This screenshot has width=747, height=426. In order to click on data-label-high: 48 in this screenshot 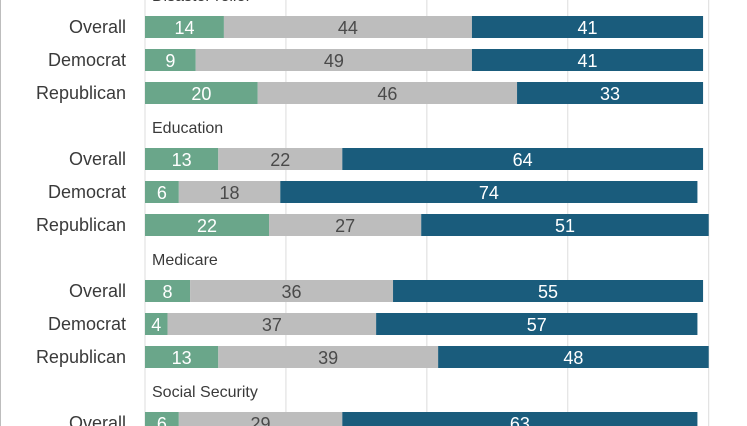, I will do `click(573, 358)`.